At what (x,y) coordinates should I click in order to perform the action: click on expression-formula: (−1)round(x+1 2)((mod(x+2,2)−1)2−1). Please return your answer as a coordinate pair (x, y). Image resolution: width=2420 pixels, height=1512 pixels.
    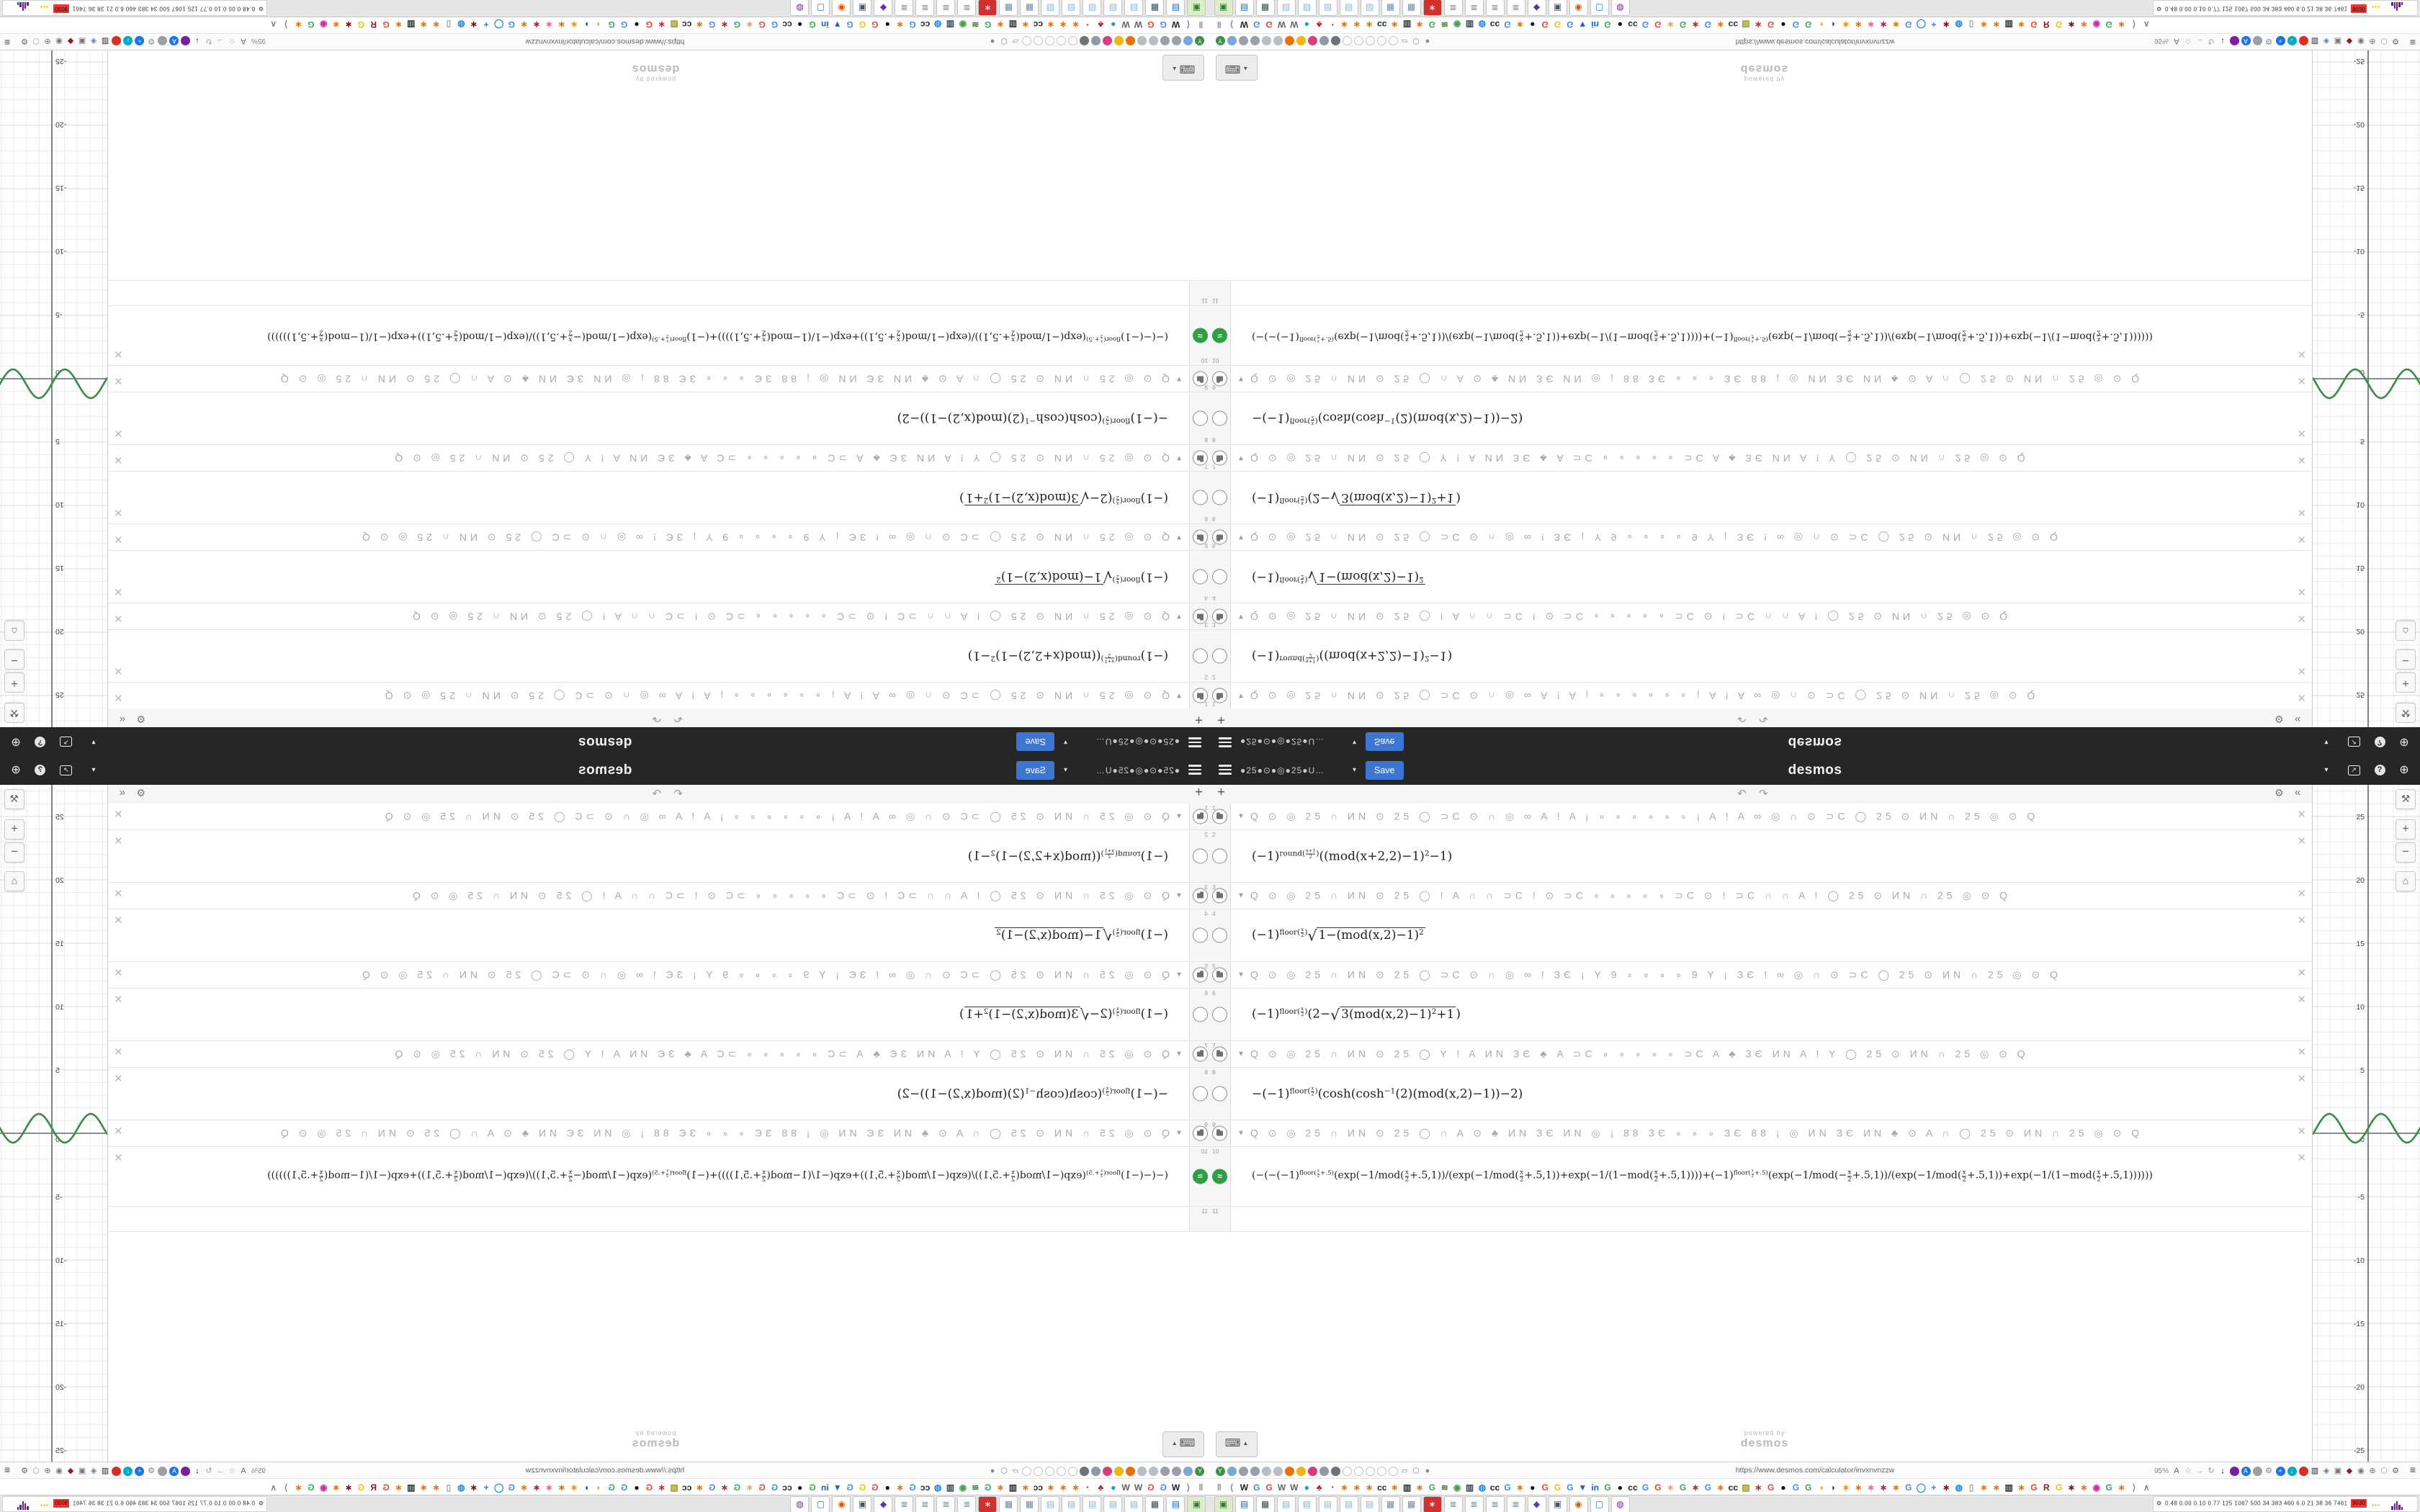
    Looking at the image, I should click on (1067, 856).